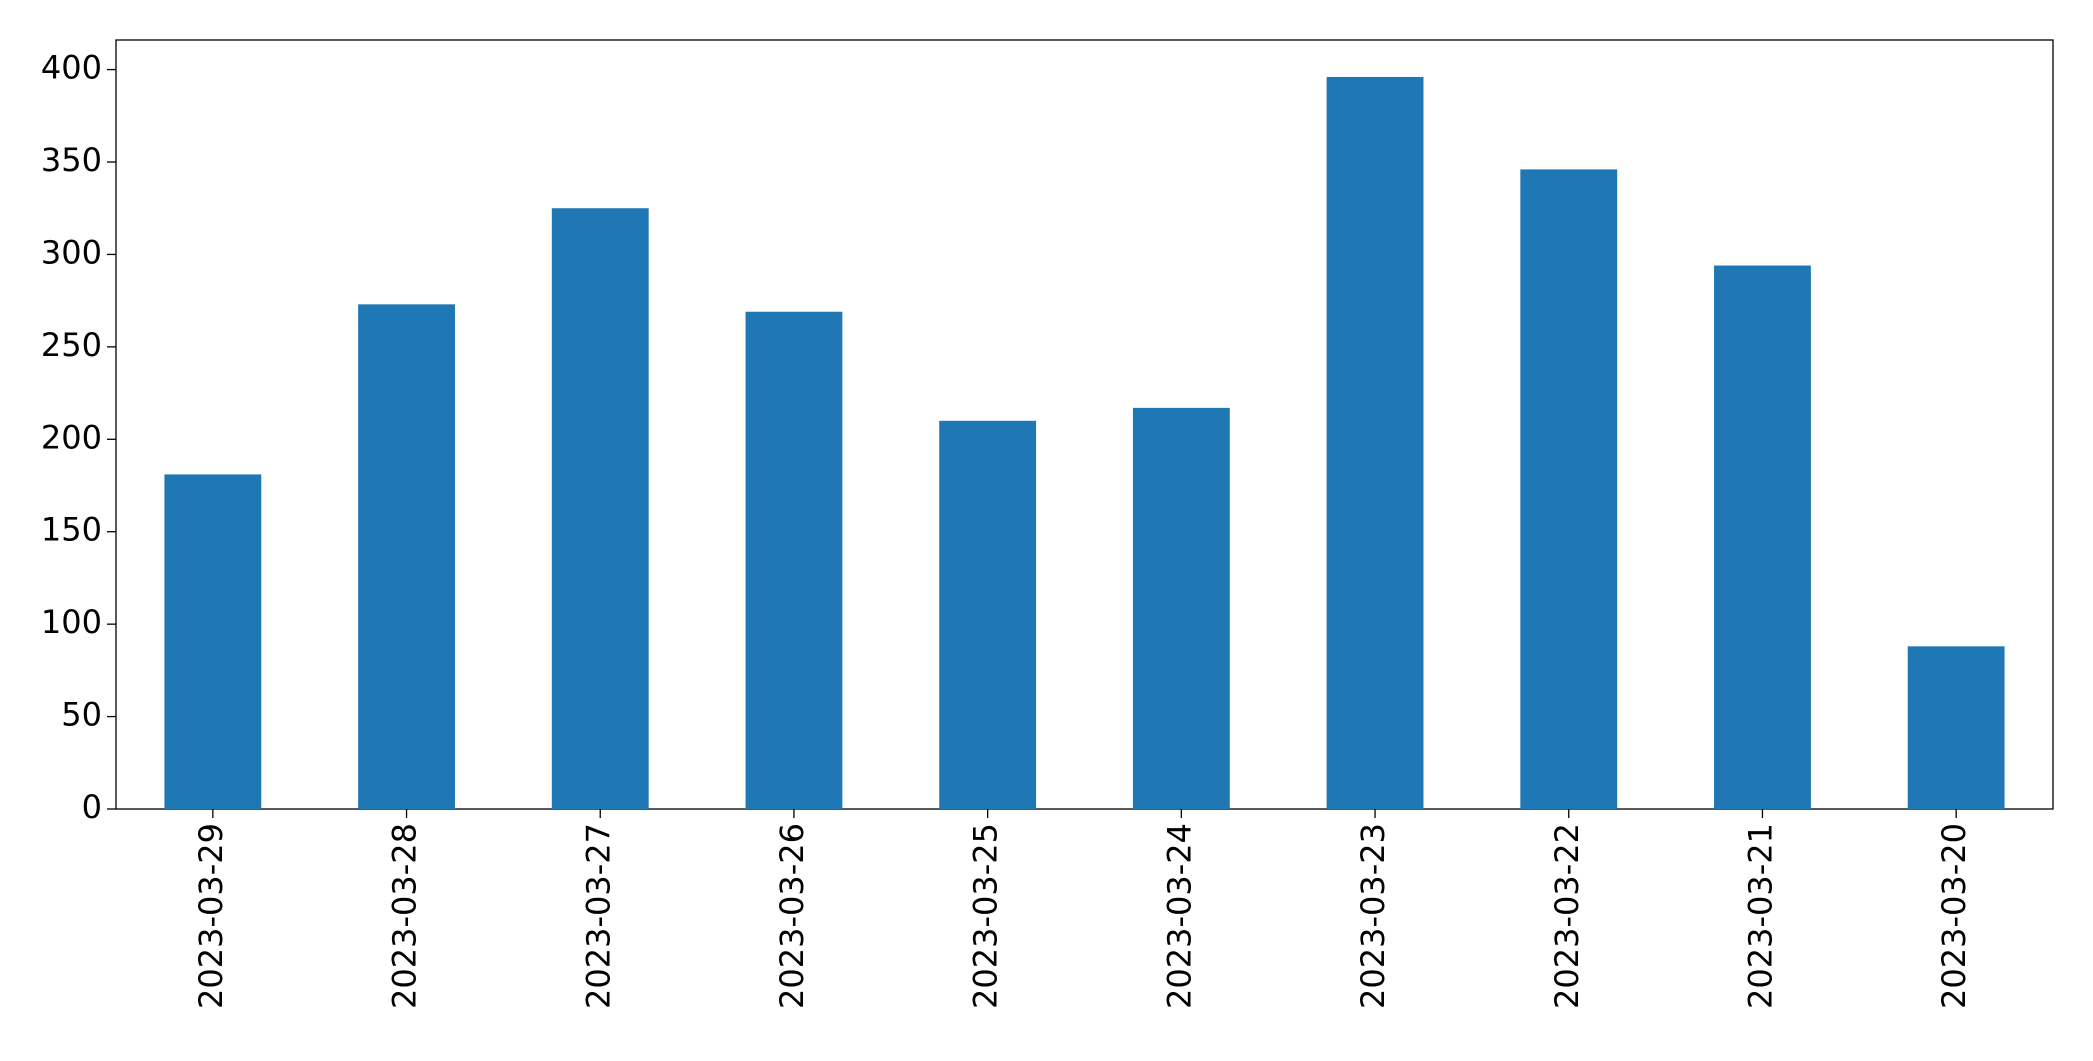 This screenshot has width=2093, height=1061. I want to click on x-tick-label: 2023-03-29, so click(211, 916).